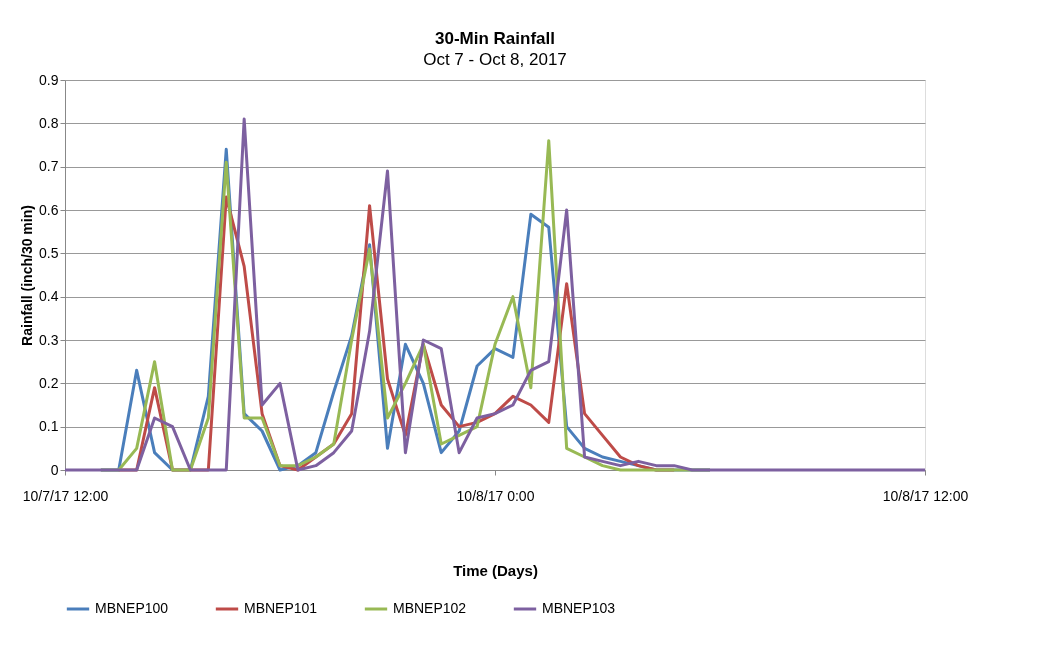 Image resolution: width=1060 pixels, height=671 pixels. I want to click on x-tick-label: 10/8/17 12:00, so click(925, 495).